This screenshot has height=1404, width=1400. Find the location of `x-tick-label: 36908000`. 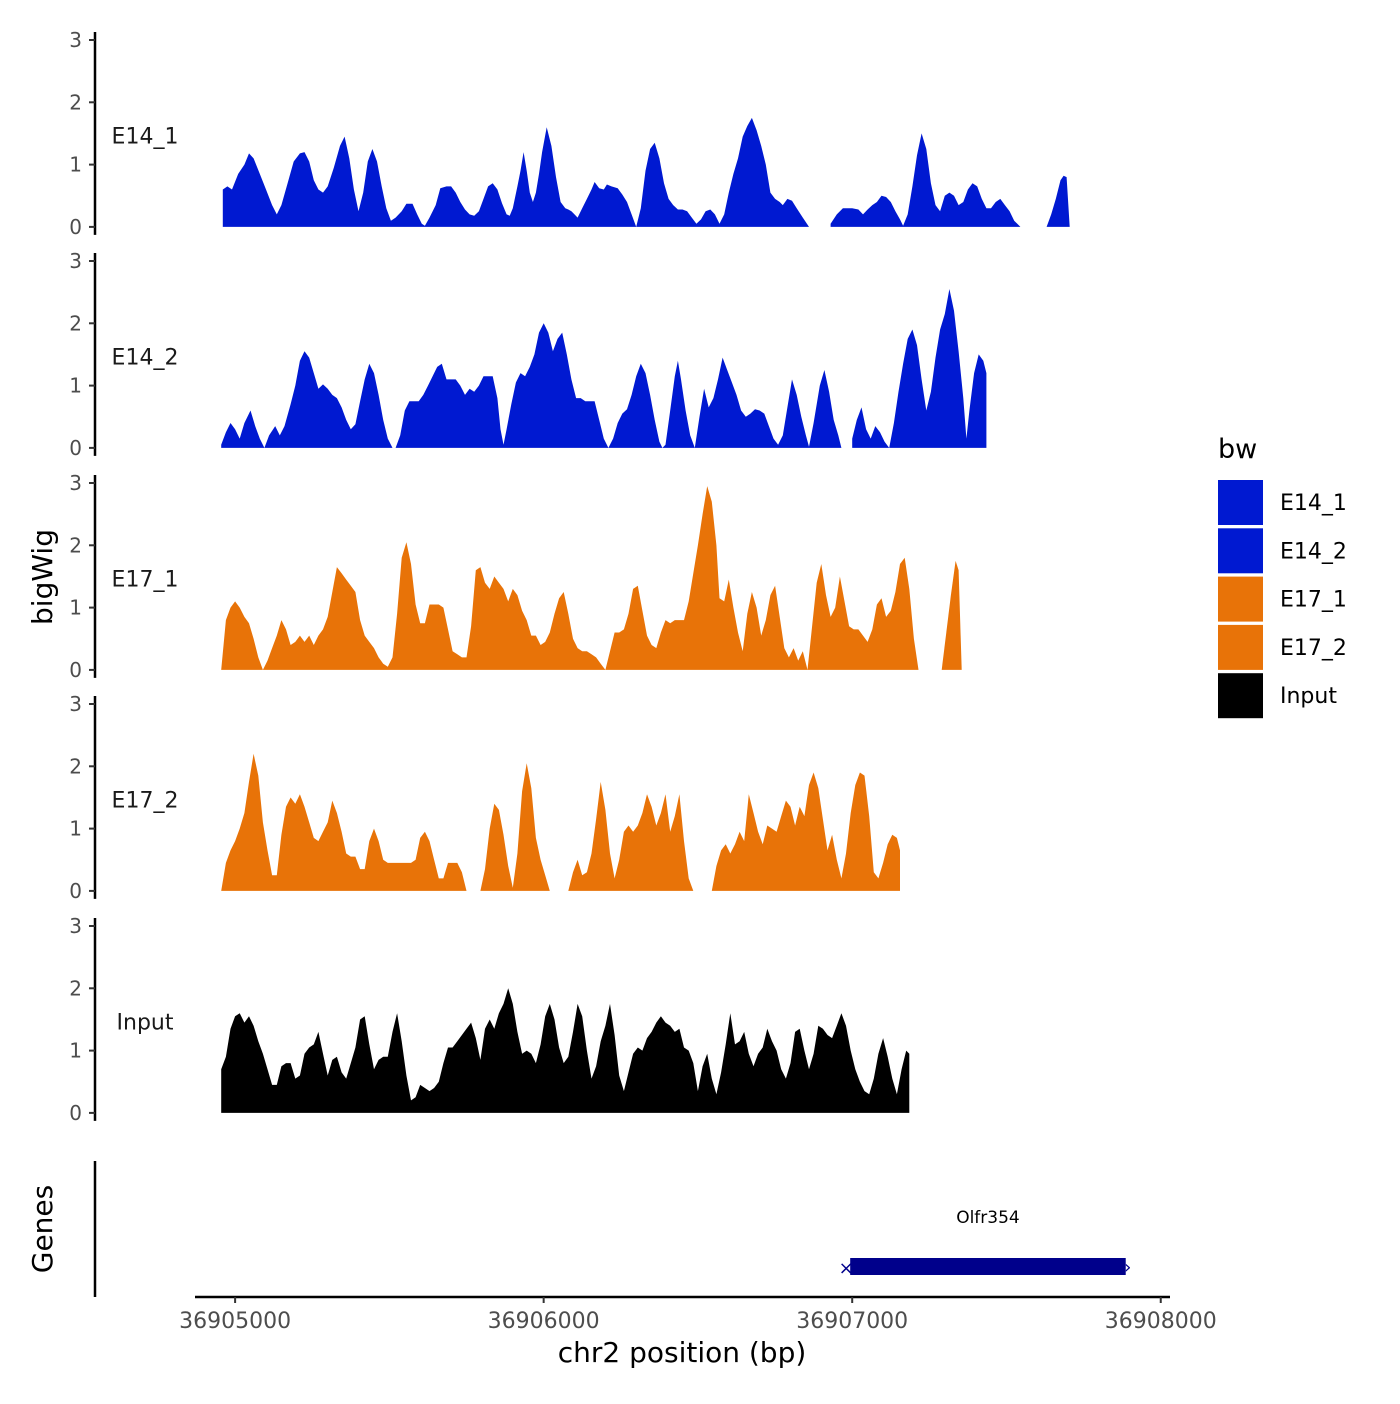

x-tick-label: 36908000 is located at coordinates (1161, 1321).